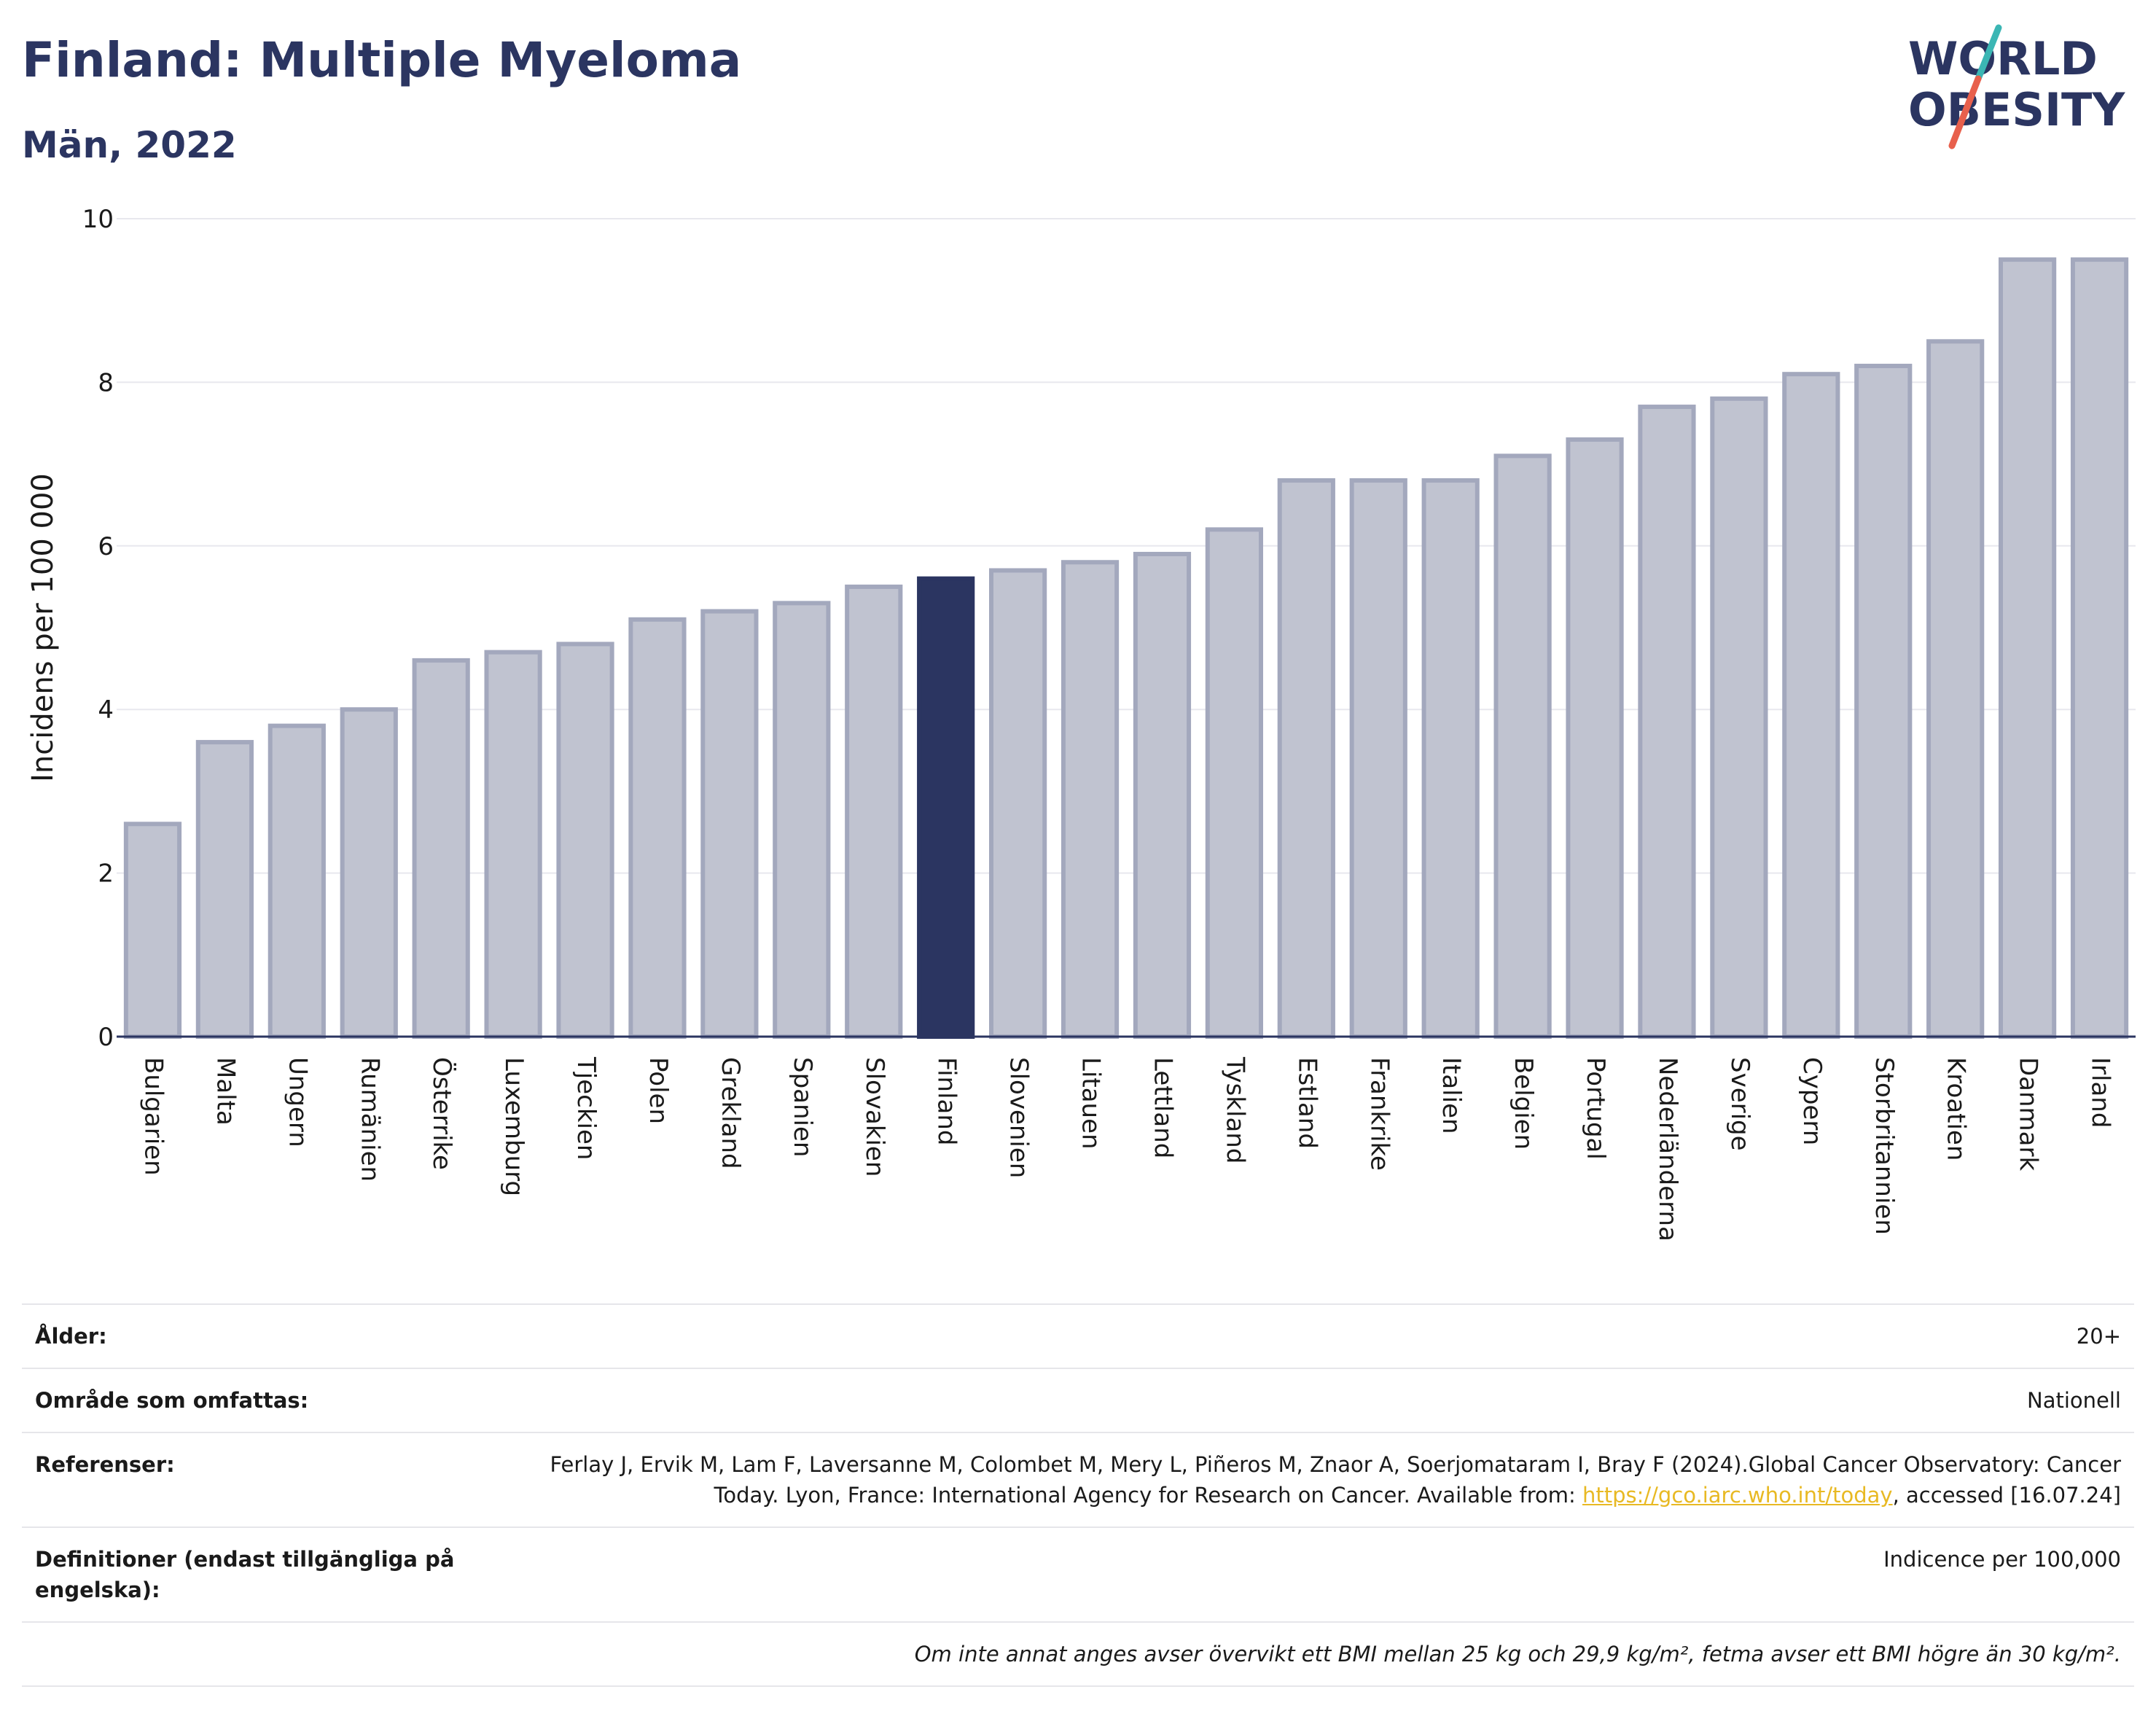  Describe the element at coordinates (106, 546) in the screenshot. I see `y-tick-label: 6` at that location.